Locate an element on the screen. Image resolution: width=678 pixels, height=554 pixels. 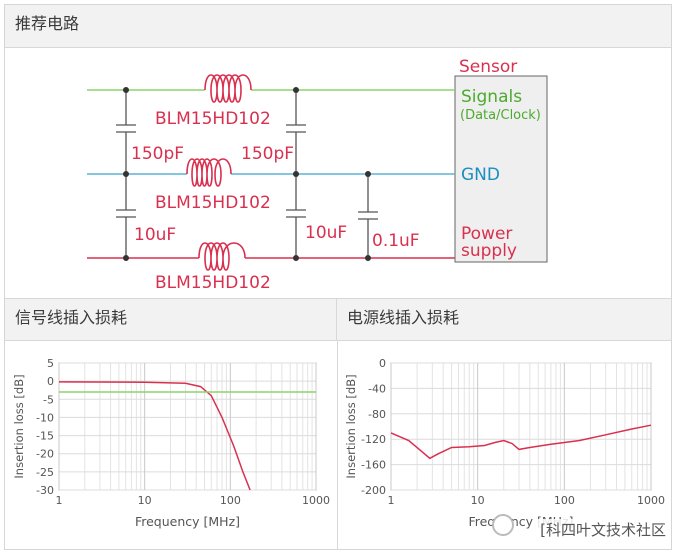
y-tick-label: -160 is located at coordinates (373, 465).